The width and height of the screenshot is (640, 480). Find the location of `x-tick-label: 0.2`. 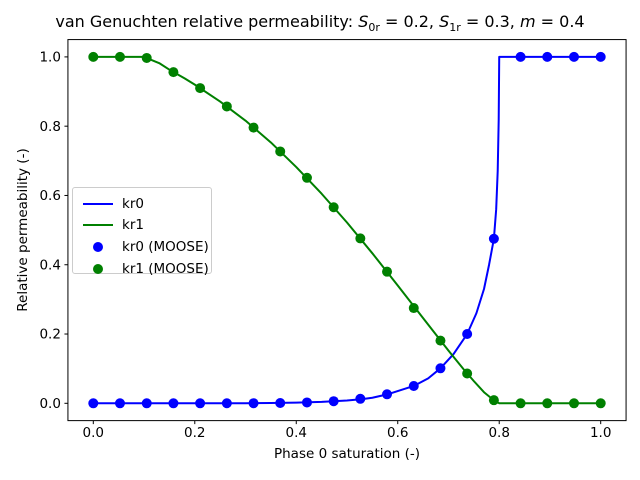

x-tick-label: 0.2 is located at coordinates (194, 433).